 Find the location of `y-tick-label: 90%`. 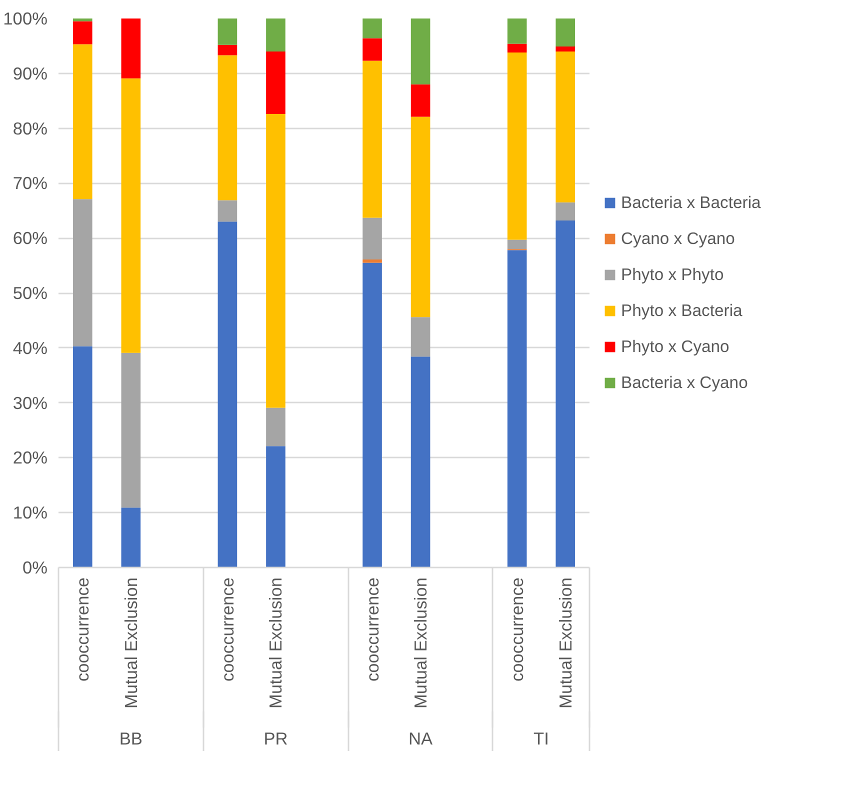

y-tick-label: 90% is located at coordinates (30, 73).